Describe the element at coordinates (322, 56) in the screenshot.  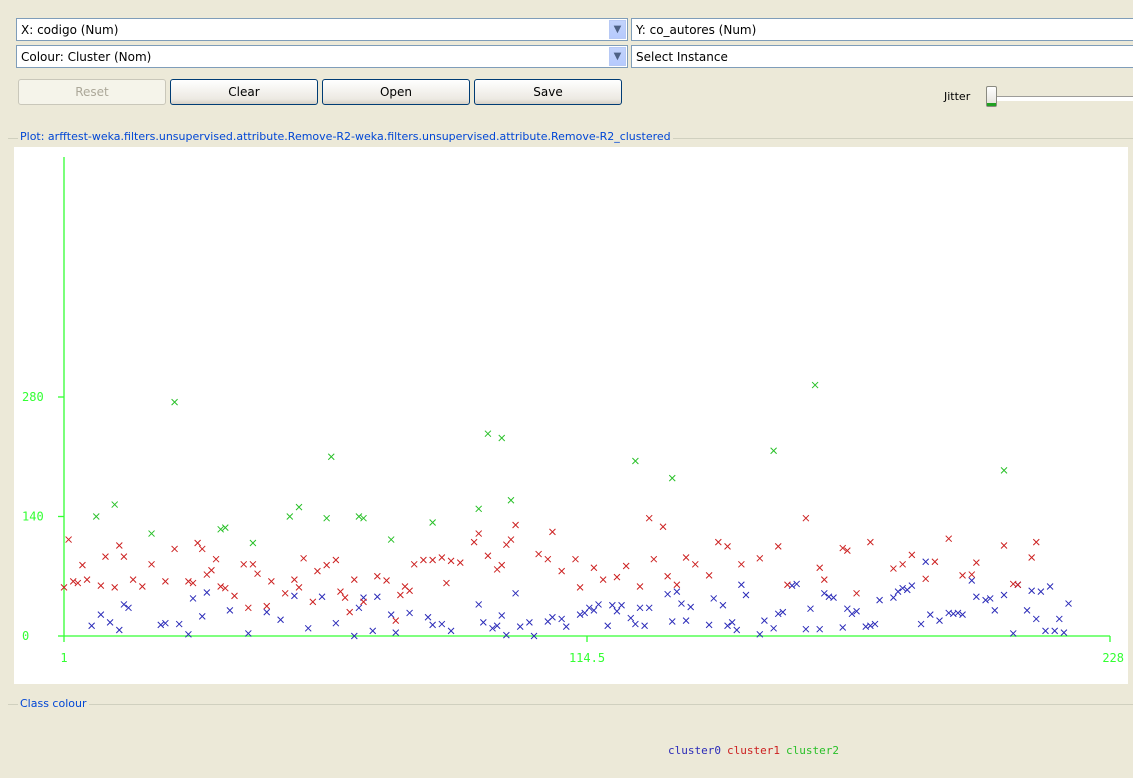
I see `colour-select: Colour: Cluster (Nom) ▼` at that location.